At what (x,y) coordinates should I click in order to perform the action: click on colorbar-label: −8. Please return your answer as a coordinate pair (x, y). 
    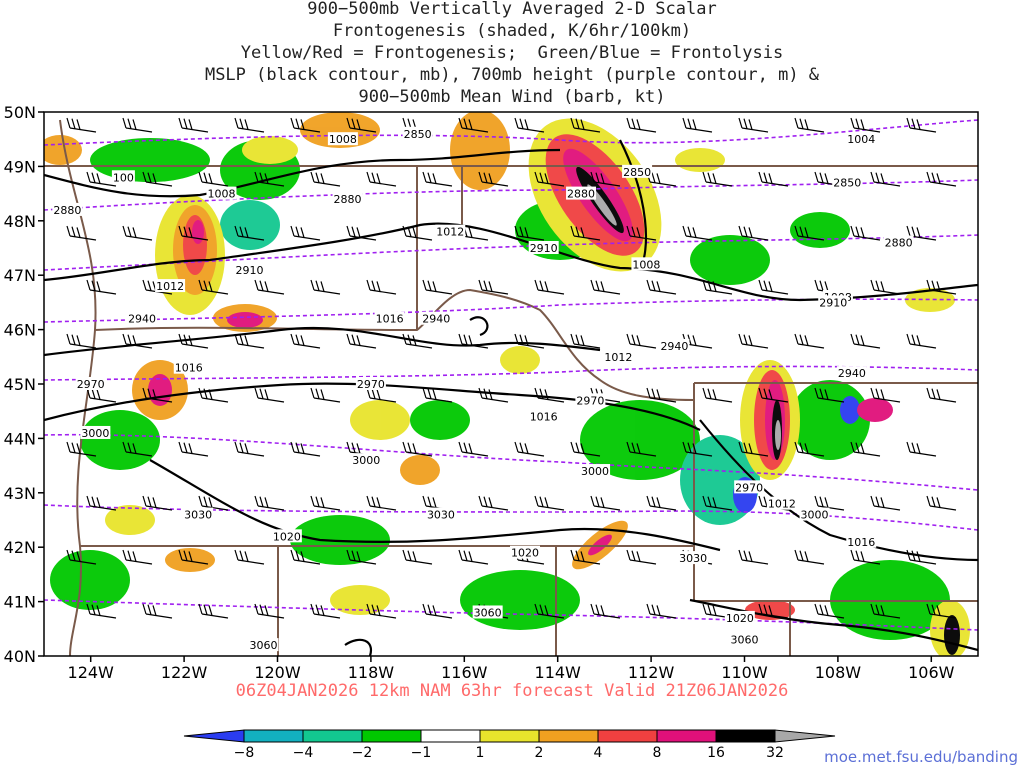
    Looking at the image, I should click on (244, 753).